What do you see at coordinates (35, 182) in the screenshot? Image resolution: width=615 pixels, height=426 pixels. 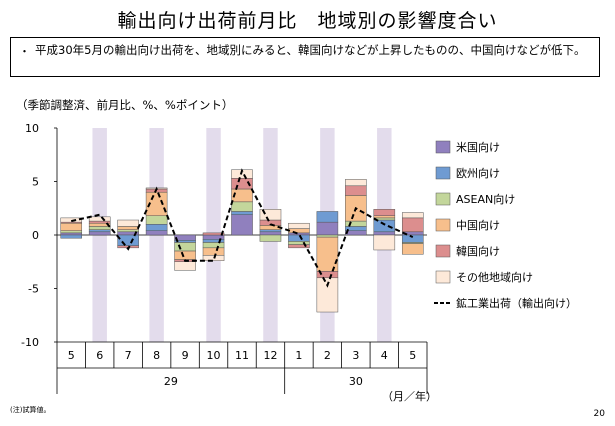 I see `y-tick-label: 5` at bounding box center [35, 182].